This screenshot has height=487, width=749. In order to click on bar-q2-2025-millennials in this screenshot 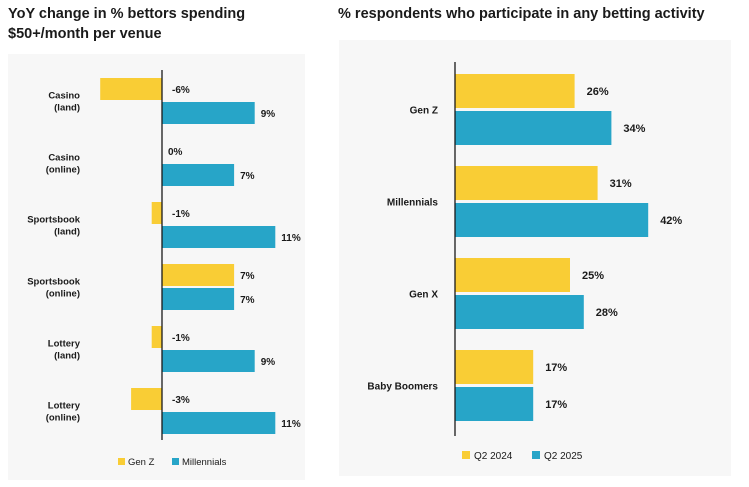, I will do `click(552, 220)`.